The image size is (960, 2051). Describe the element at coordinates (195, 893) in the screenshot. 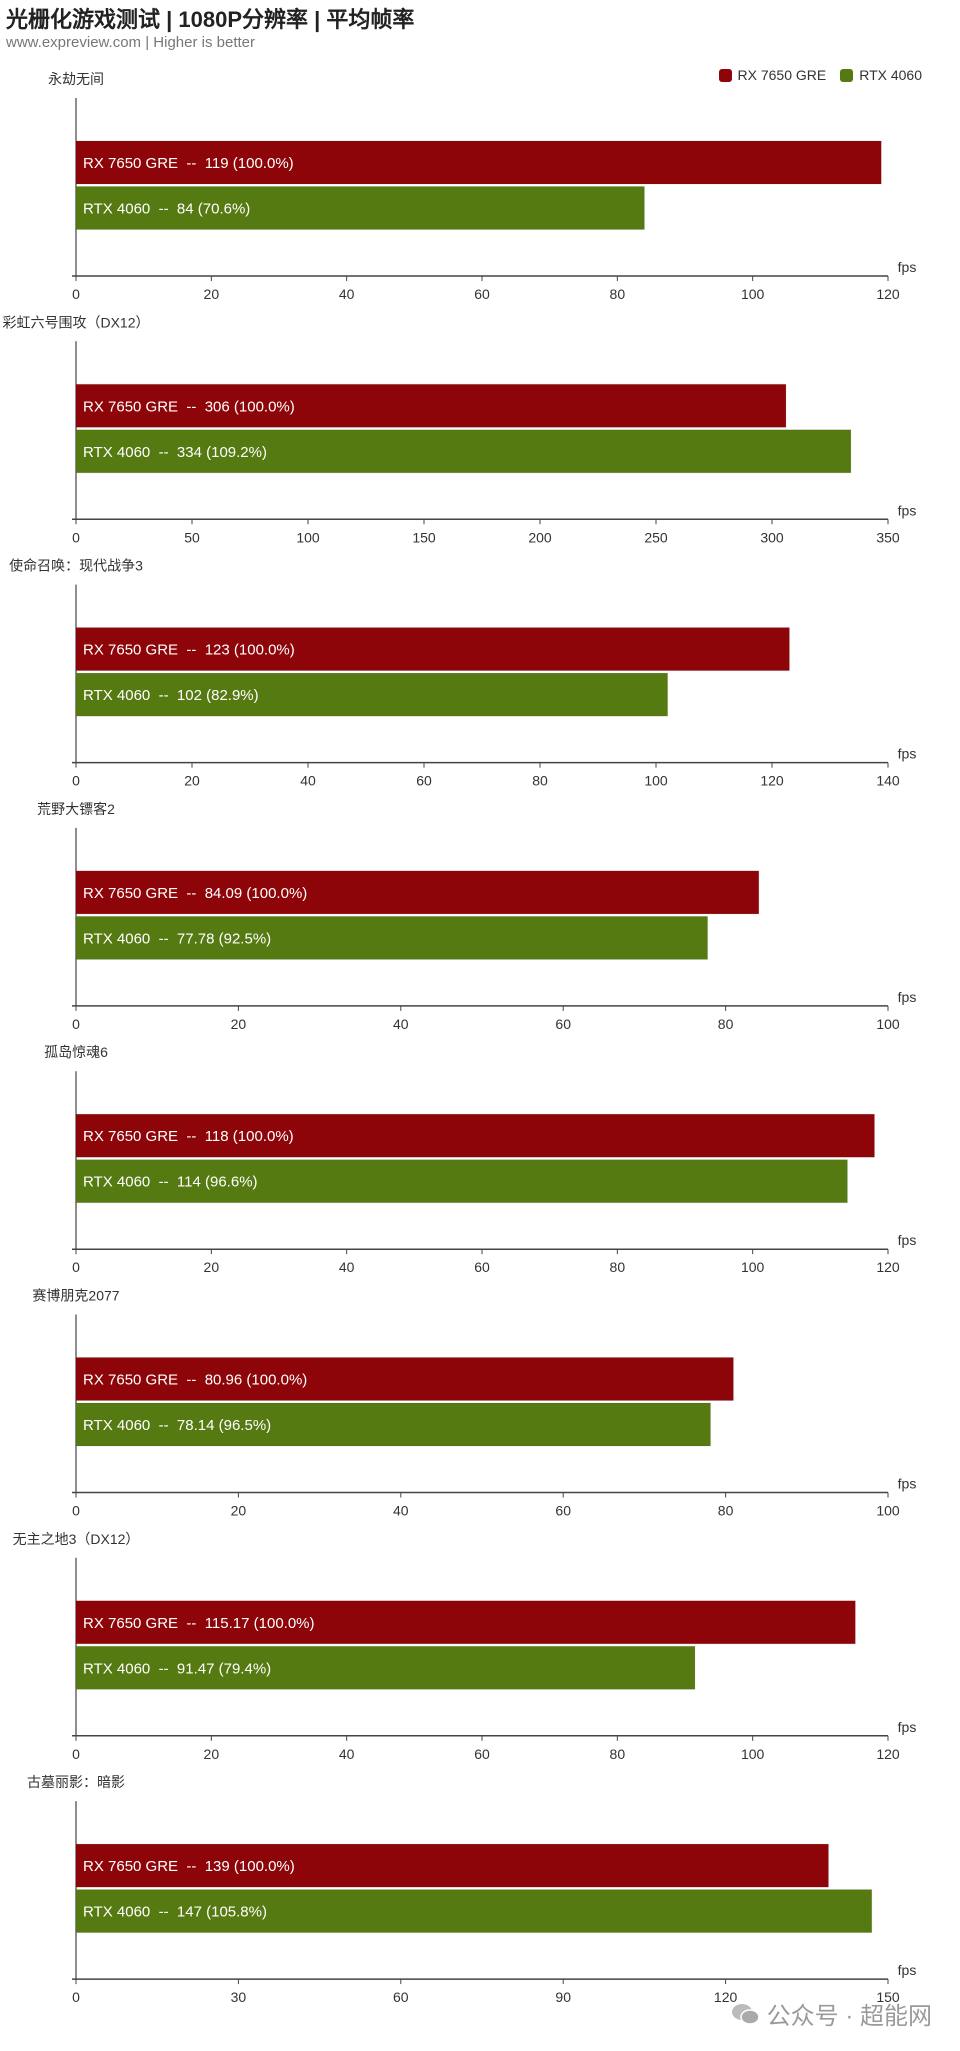

I see `bar-data-label: RX 7650 GRE -- 84.09 (100.0%)` at that location.